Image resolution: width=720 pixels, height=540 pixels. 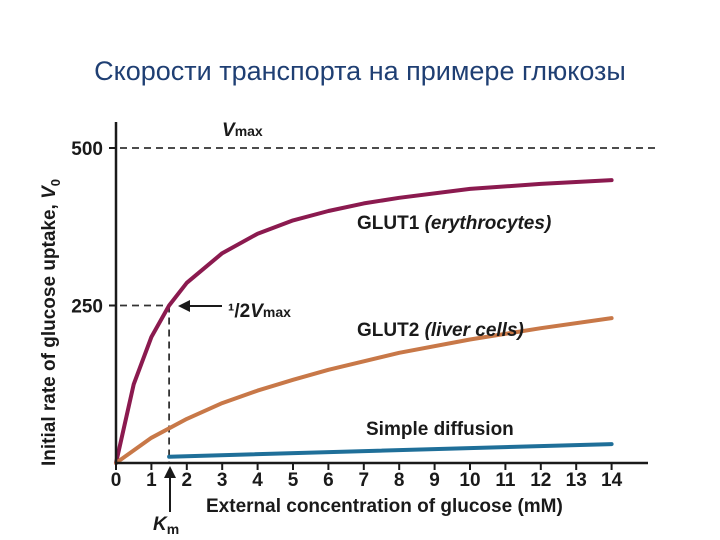 I want to click on km-label: Km, so click(x=166, y=525).